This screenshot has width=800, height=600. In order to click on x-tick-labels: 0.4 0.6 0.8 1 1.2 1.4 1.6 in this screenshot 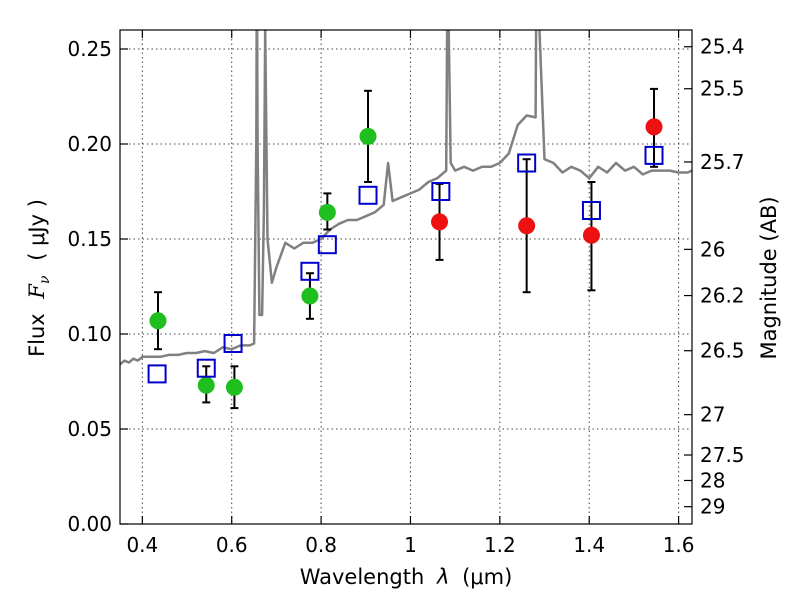, I will do `click(410, 545)`.